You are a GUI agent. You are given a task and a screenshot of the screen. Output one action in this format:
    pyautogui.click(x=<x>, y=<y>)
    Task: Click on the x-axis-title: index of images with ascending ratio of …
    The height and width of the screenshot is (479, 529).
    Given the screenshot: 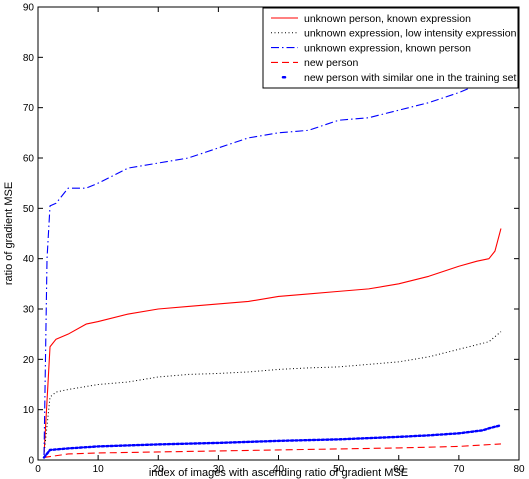 What is the action you would take?
    pyautogui.click(x=278, y=473)
    